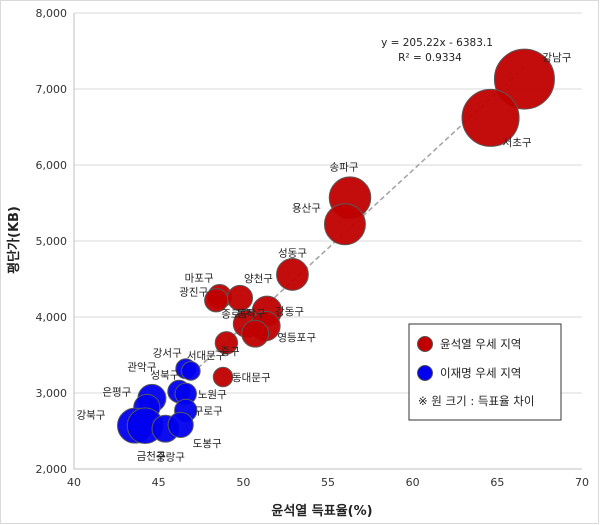  Describe the element at coordinates (52, 469) in the screenshot. I see `y-tick-label: 2,000` at that location.